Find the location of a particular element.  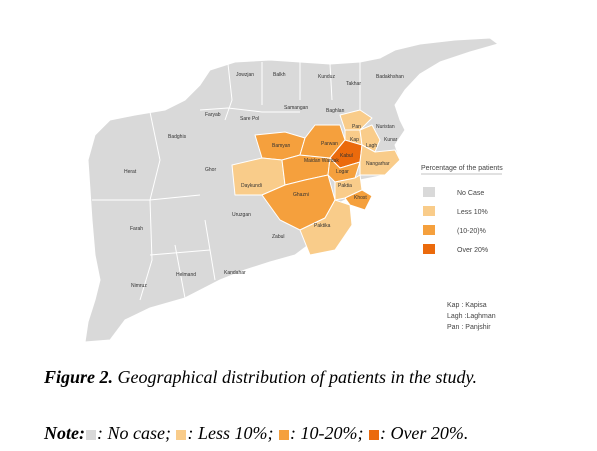

label-pan: Pan is located at coordinates (356, 127).